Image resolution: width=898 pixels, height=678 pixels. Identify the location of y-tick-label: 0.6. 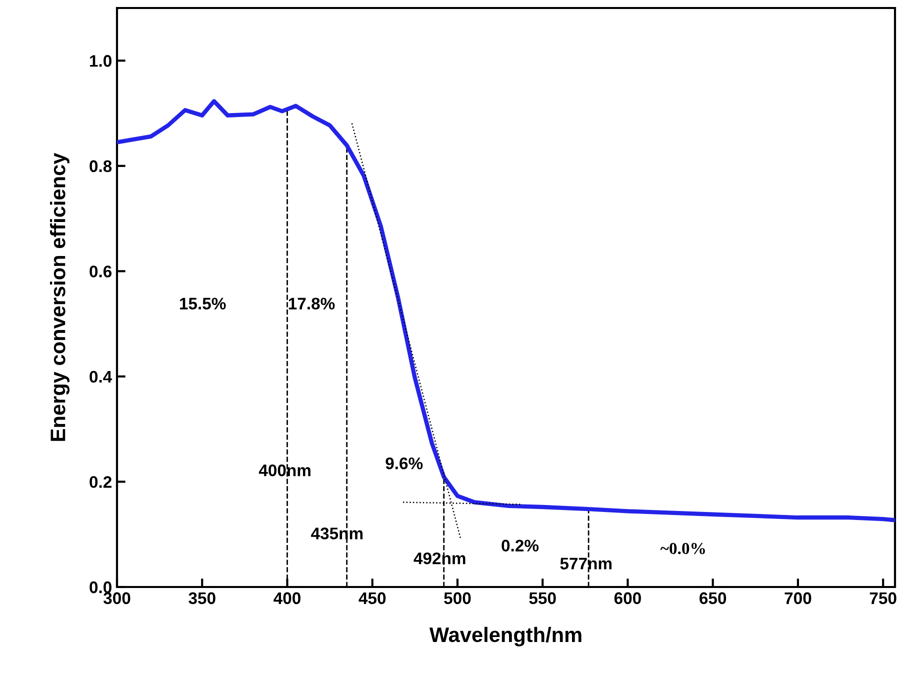
(101, 272).